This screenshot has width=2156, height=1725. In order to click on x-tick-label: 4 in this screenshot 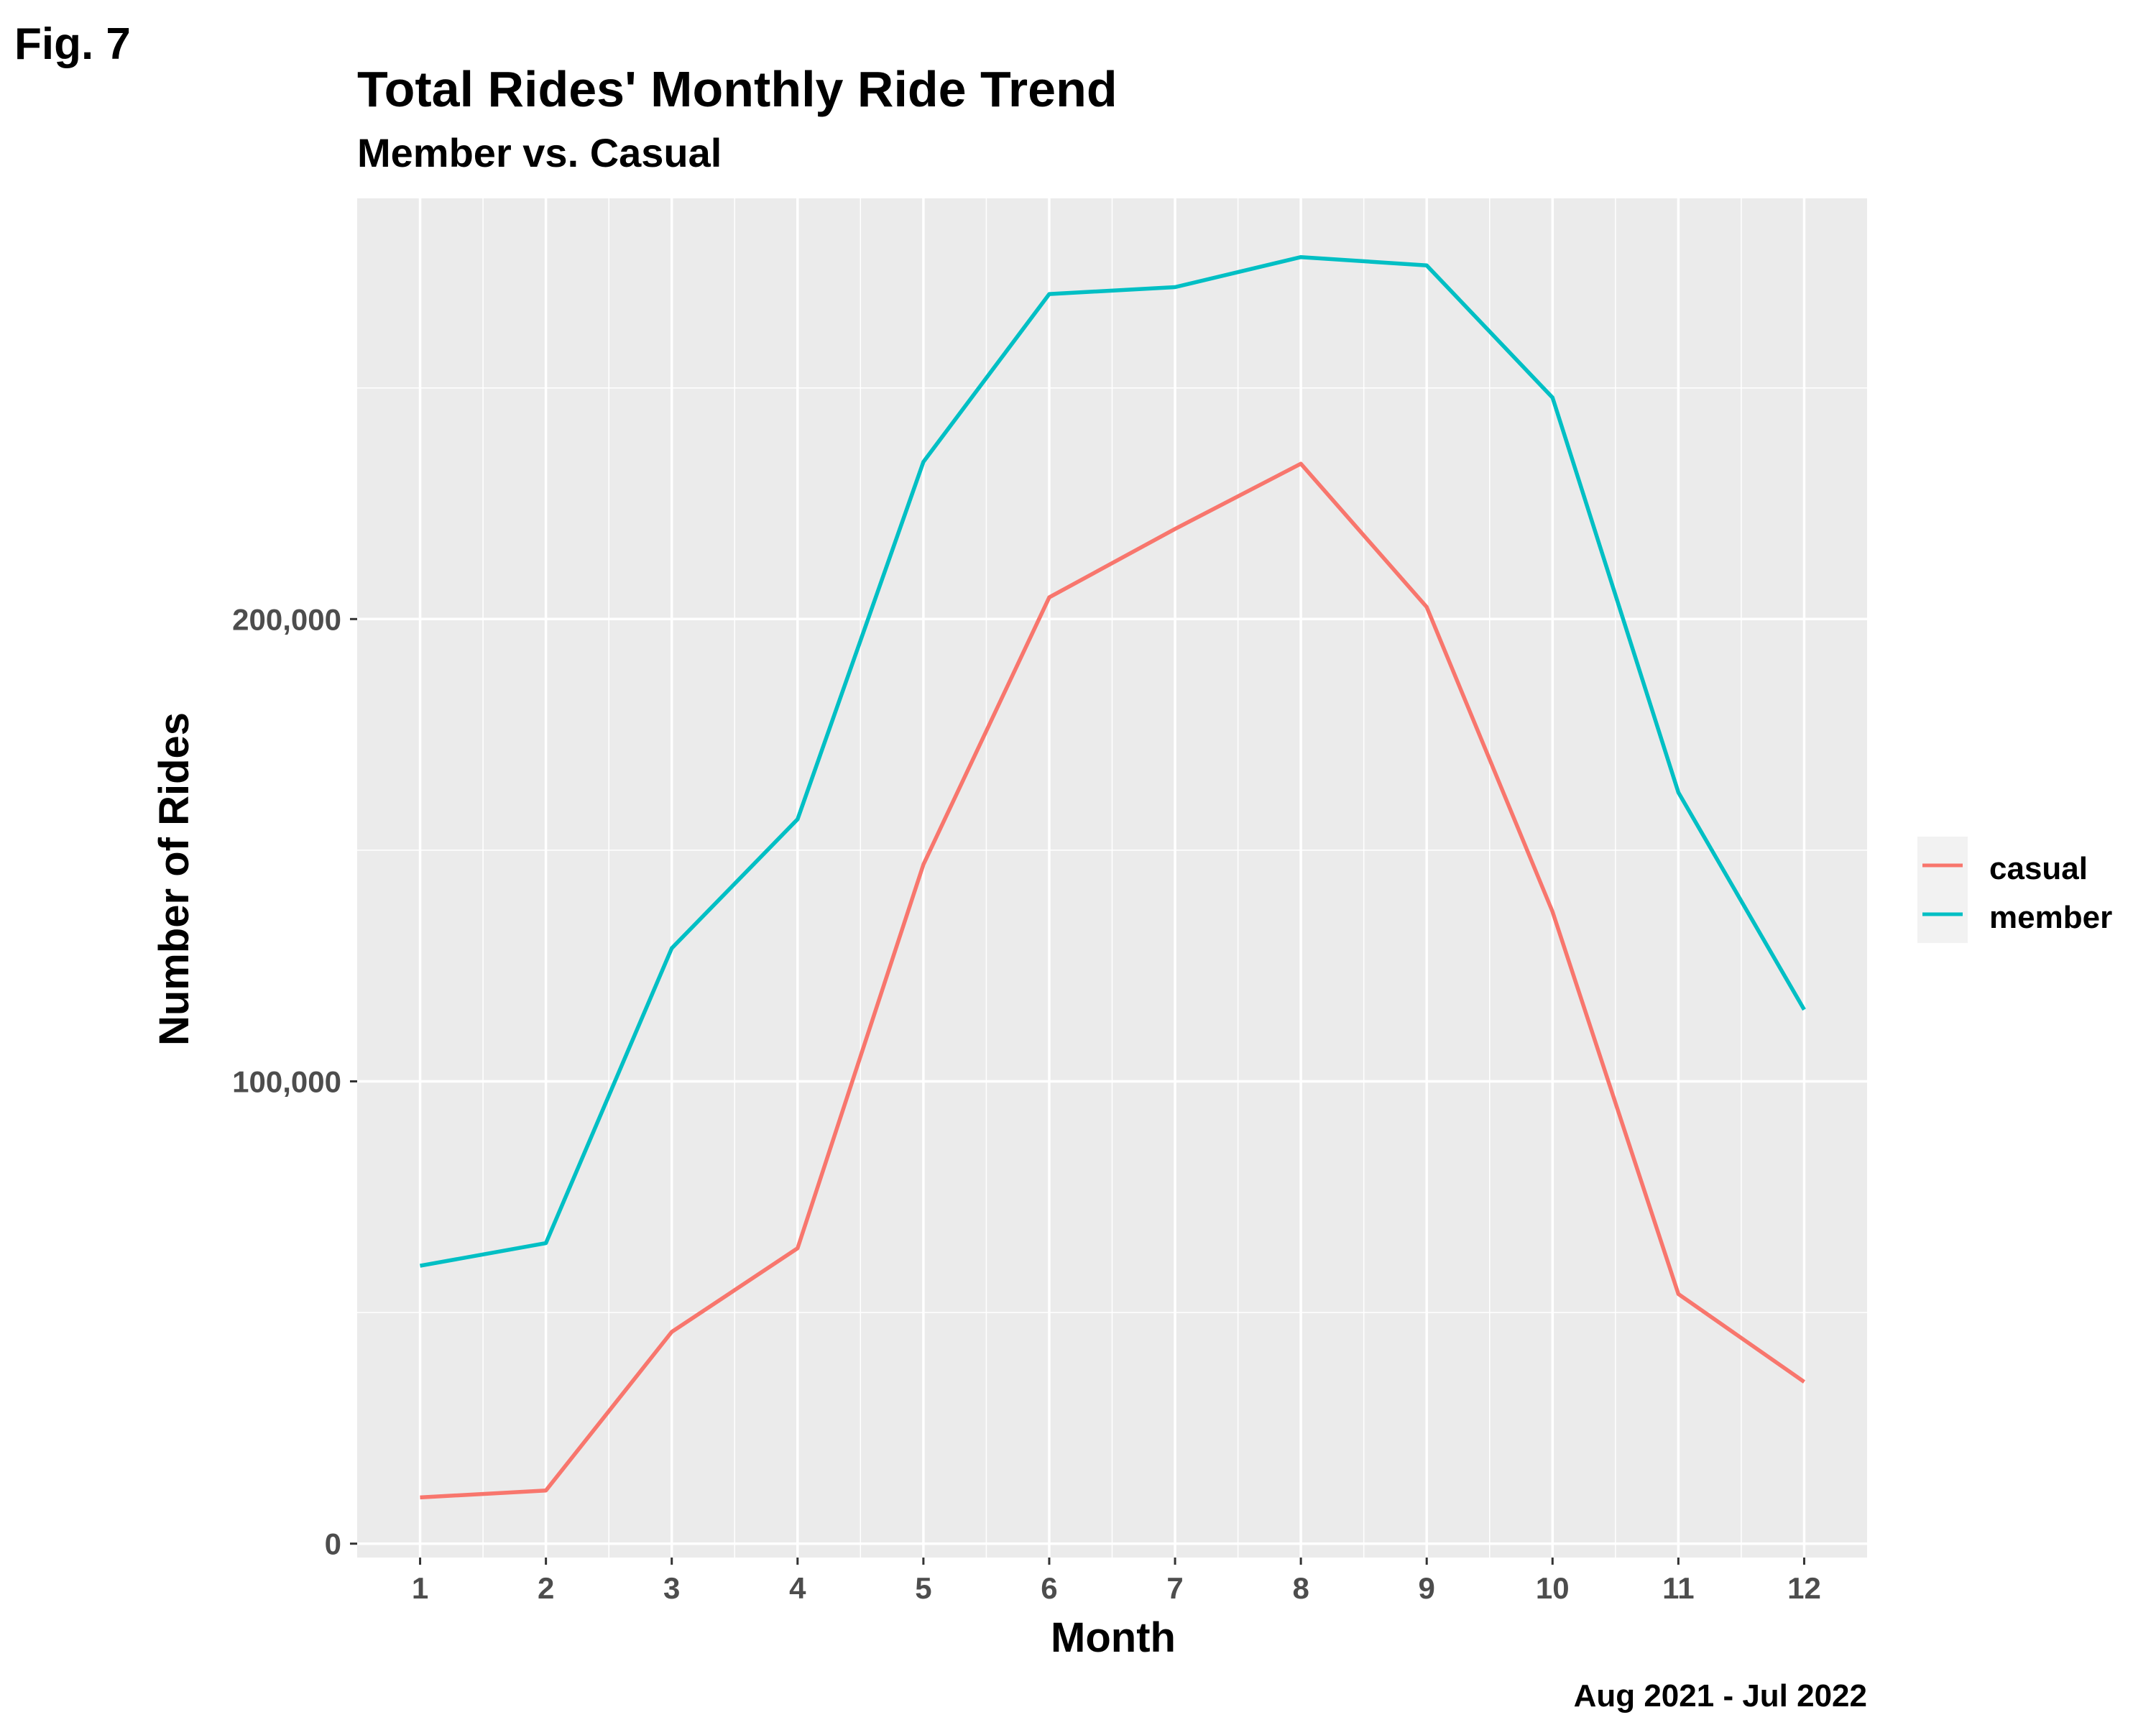, I will do `click(798, 1588)`.